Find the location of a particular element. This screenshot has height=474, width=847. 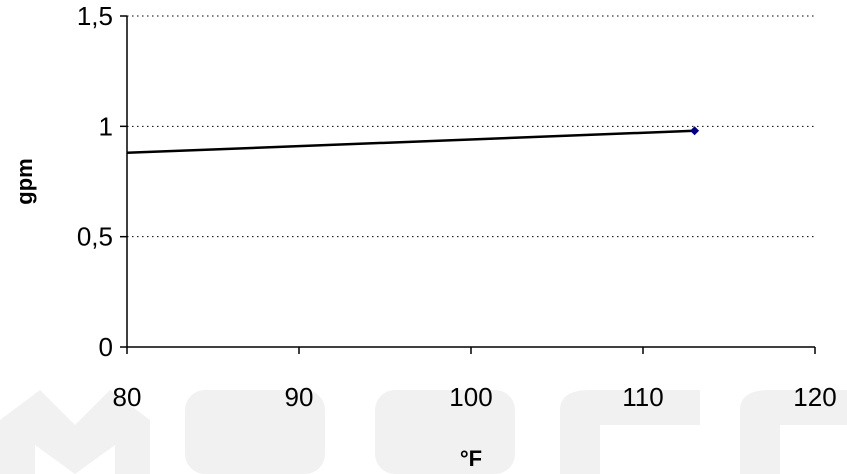

x-axis-title: °F is located at coordinates (471, 458).